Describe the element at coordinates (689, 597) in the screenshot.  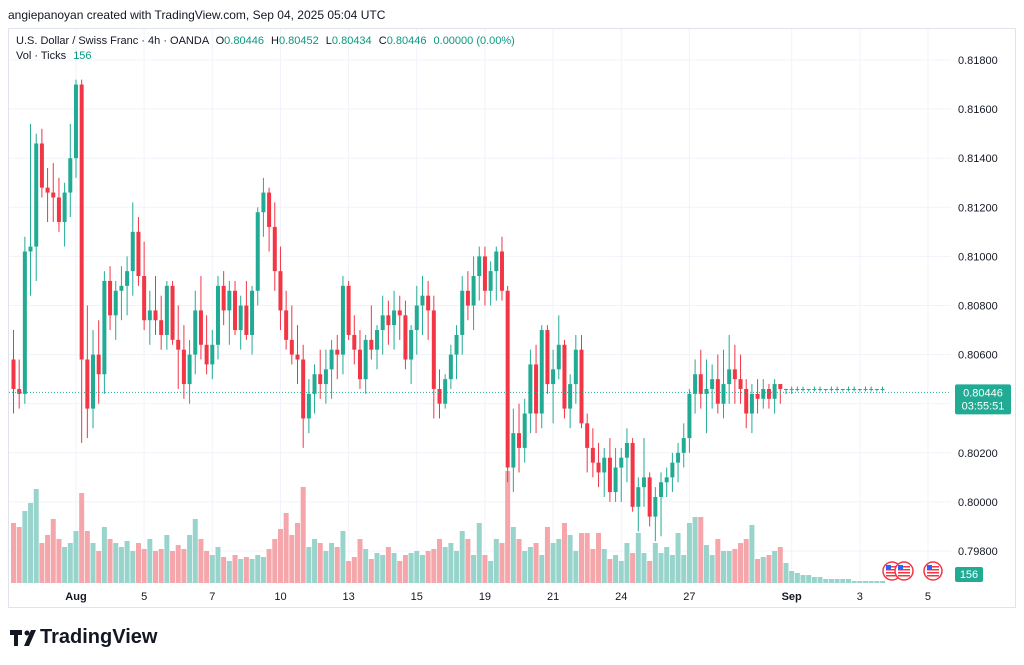
I see `time-tick-label: 27` at that location.